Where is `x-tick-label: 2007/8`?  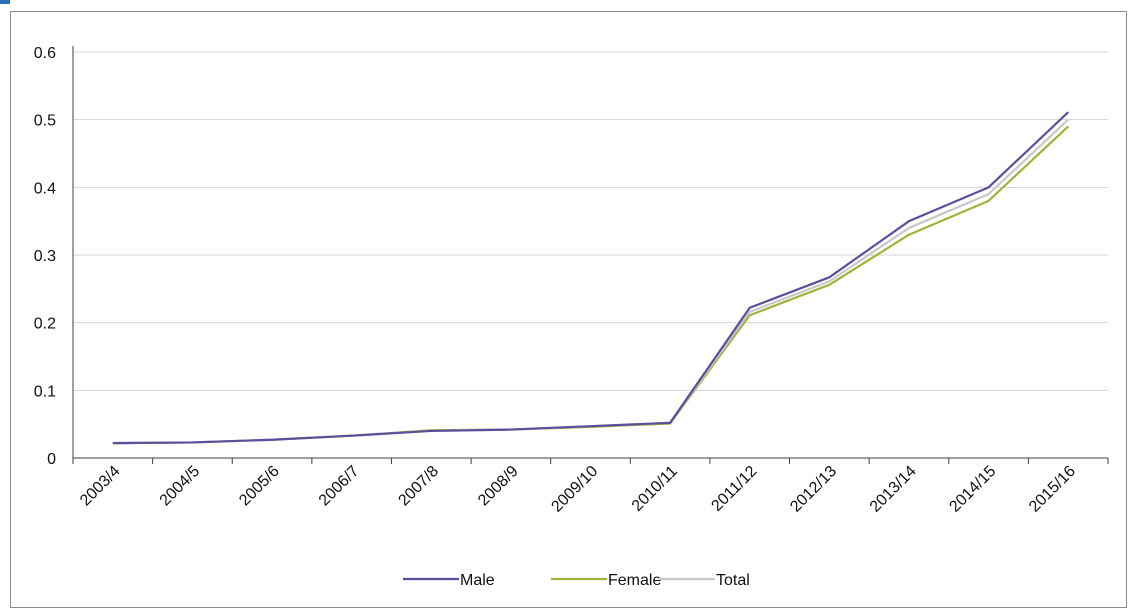
x-tick-label: 2007/8 is located at coordinates (418, 486).